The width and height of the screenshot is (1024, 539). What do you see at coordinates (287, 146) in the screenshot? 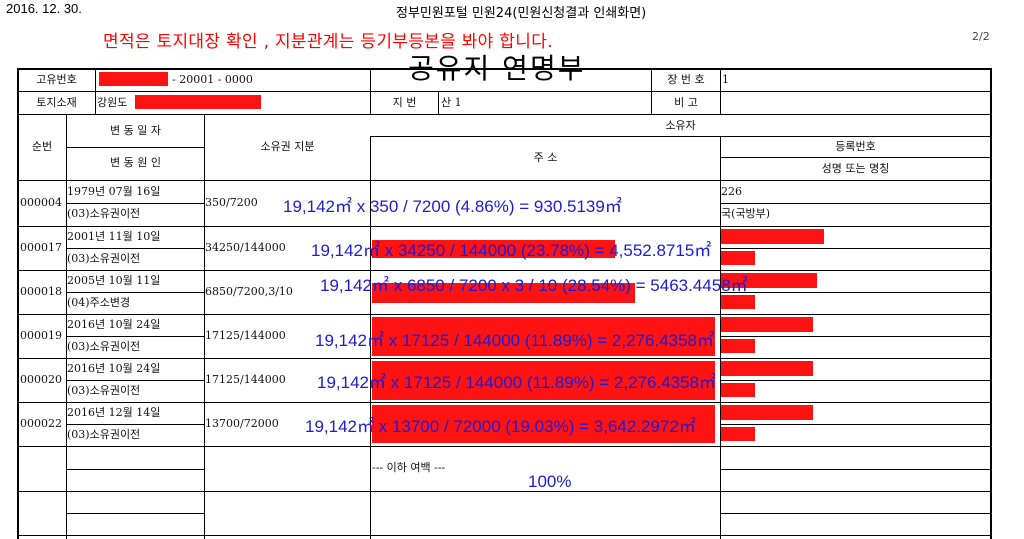
I see `col-share: 소유권 지분` at bounding box center [287, 146].